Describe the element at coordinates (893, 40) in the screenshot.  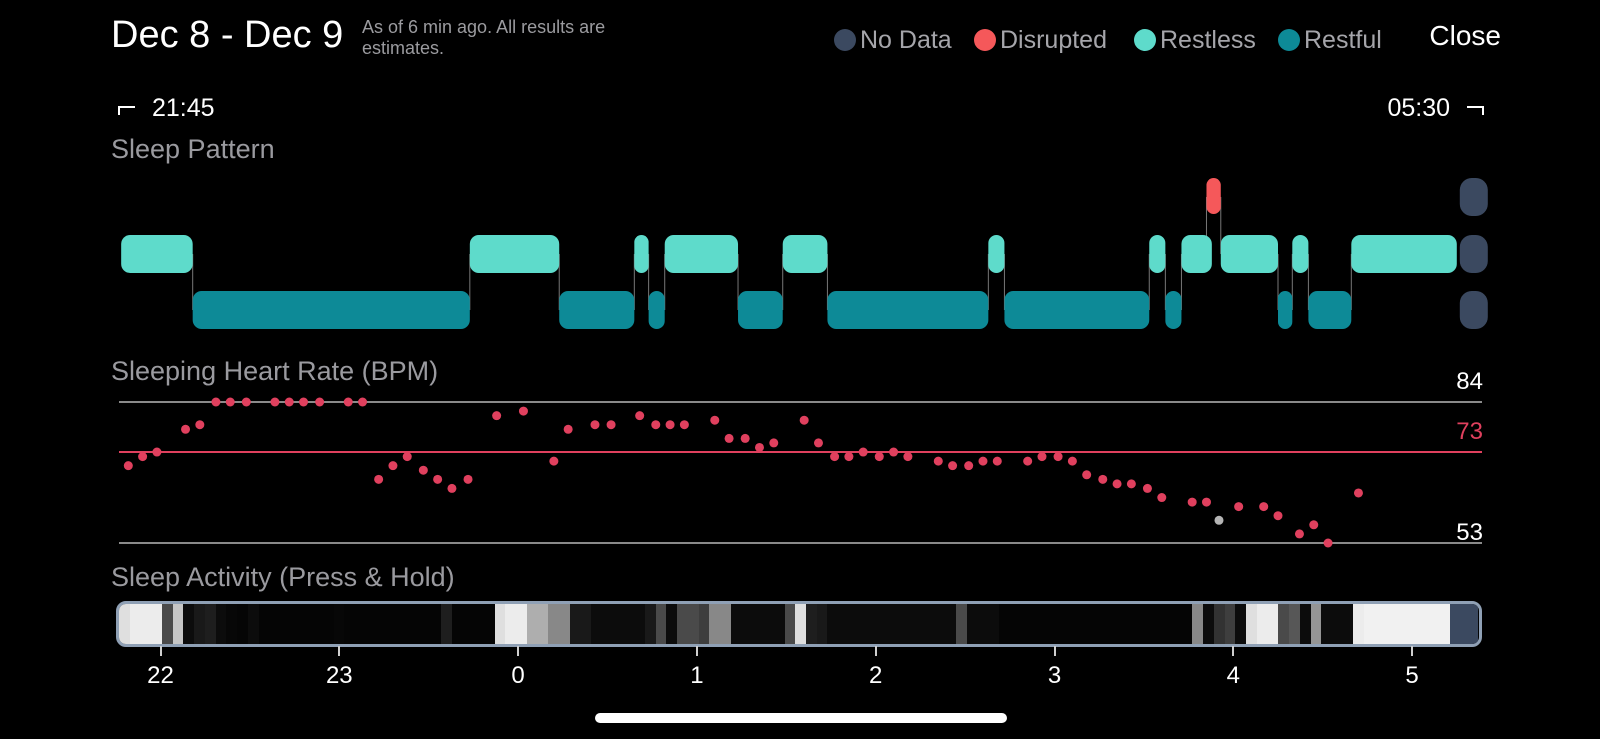
I see `legend-no-data: No Data` at that location.